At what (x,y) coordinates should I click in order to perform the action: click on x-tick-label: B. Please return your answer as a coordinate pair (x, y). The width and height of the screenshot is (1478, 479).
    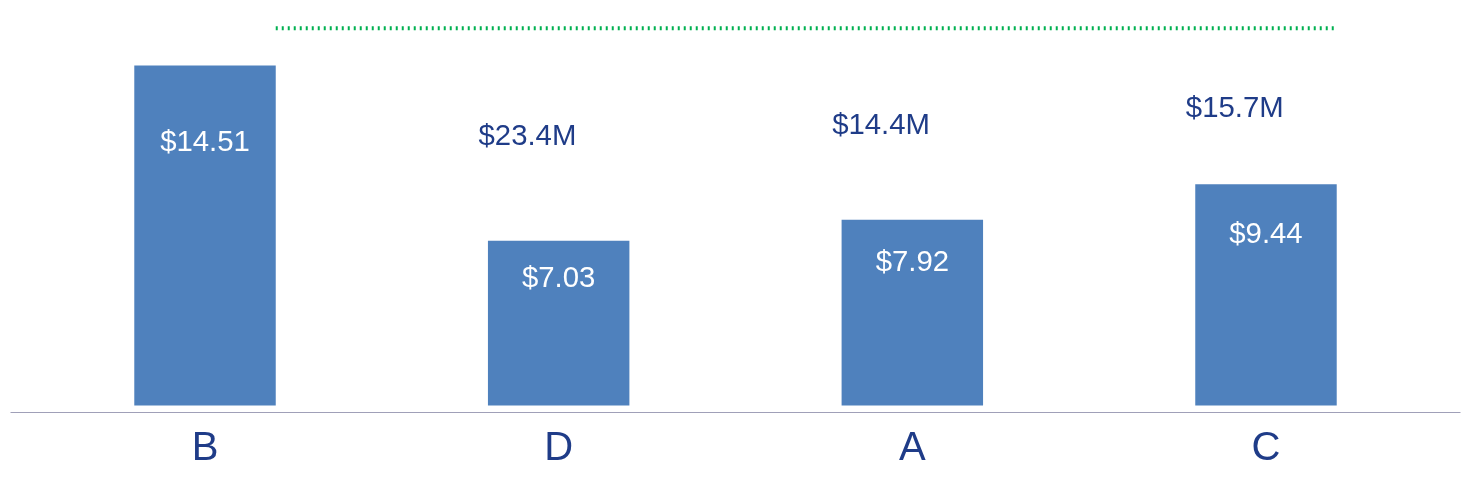
    Looking at the image, I should click on (205, 445).